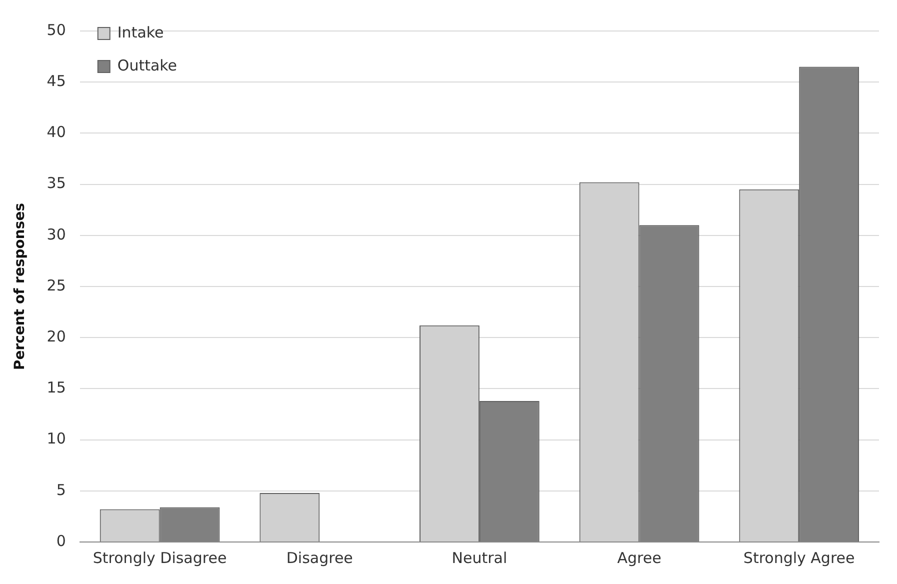 The width and height of the screenshot is (897, 584). Describe the element at coordinates (56, 234) in the screenshot. I see `y-tick-label: 30` at that location.